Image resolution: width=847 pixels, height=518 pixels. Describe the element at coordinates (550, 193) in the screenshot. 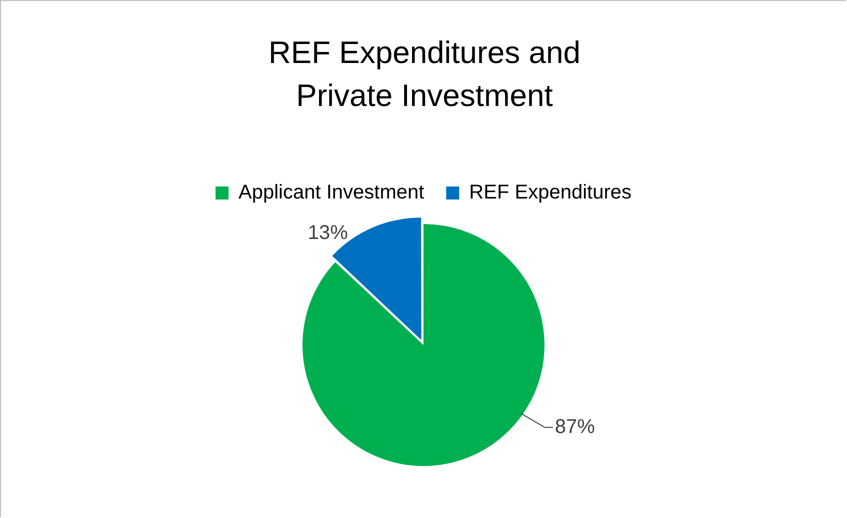

I see `legend-label: REF Expenditures` at that location.